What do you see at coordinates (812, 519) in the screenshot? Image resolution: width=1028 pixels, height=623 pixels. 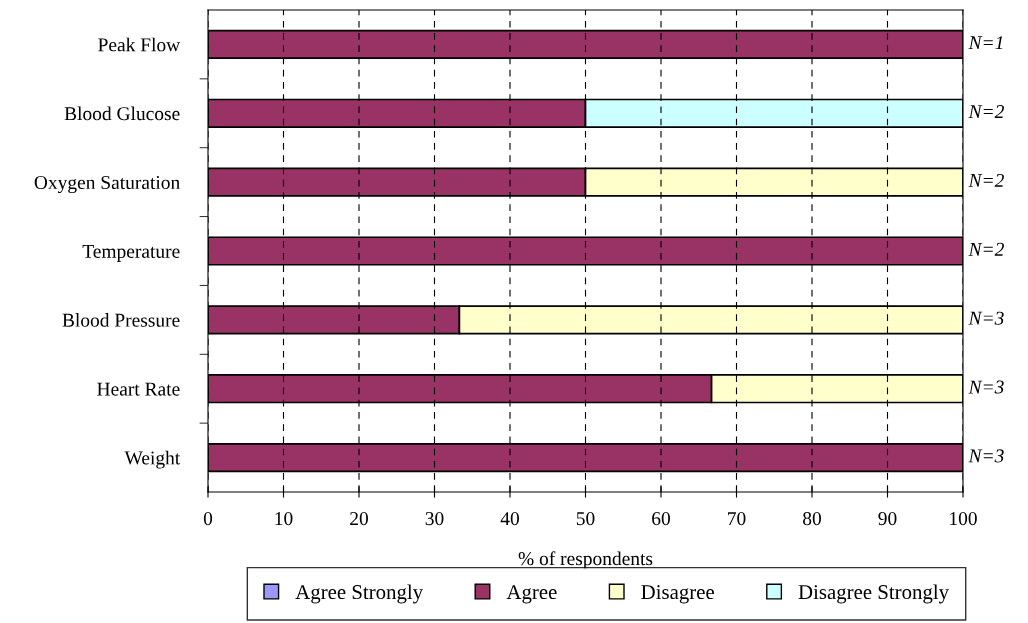 I see `x-tick-label: 80` at bounding box center [812, 519].